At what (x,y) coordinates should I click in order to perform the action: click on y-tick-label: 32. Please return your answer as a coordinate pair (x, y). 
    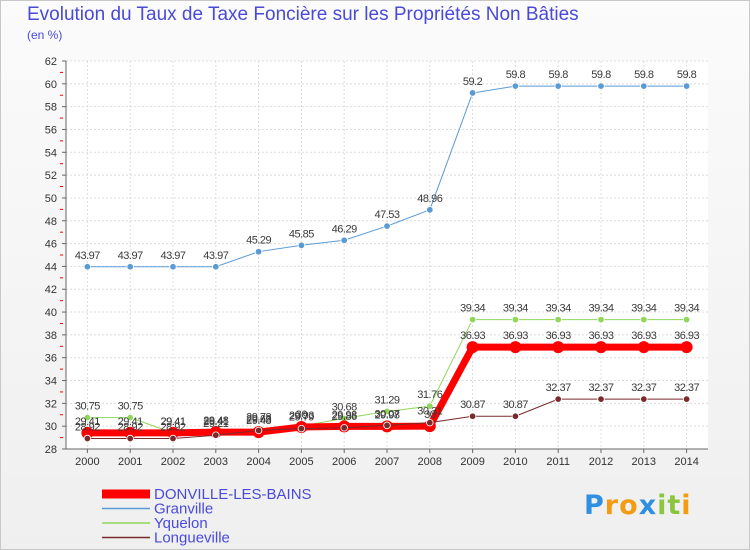
    Looking at the image, I should click on (51, 404).